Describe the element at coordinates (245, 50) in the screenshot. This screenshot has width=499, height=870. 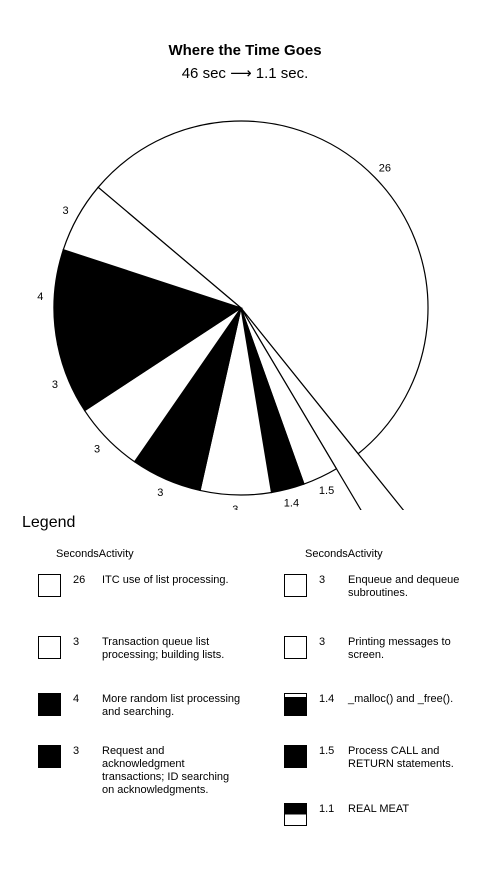
I see `chart-title: Where the Time Goes` at that location.